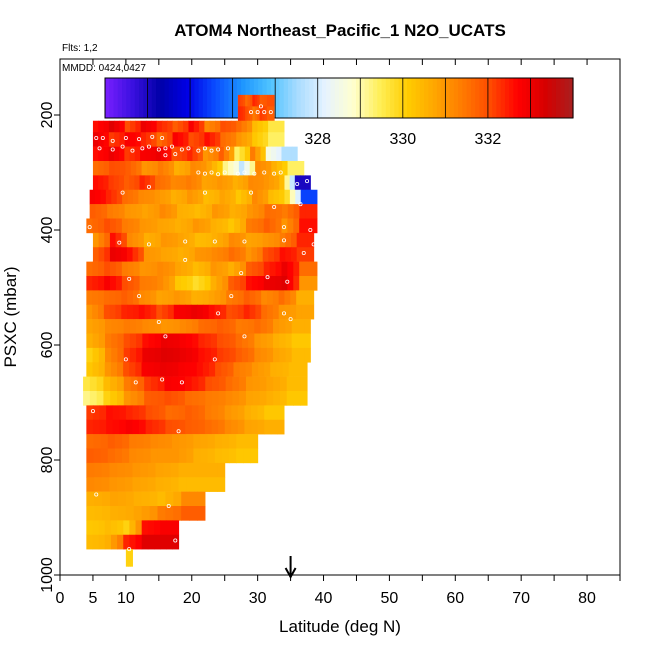  I want to click on chart-title: ATOM4 Northeast_Pacific_1 N2O_UCATS, so click(340, 30).